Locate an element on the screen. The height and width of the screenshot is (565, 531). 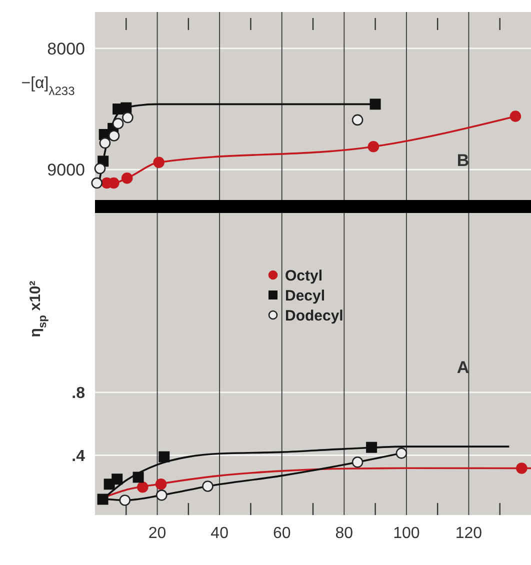
legend-label: Decyl is located at coordinates (305, 295).